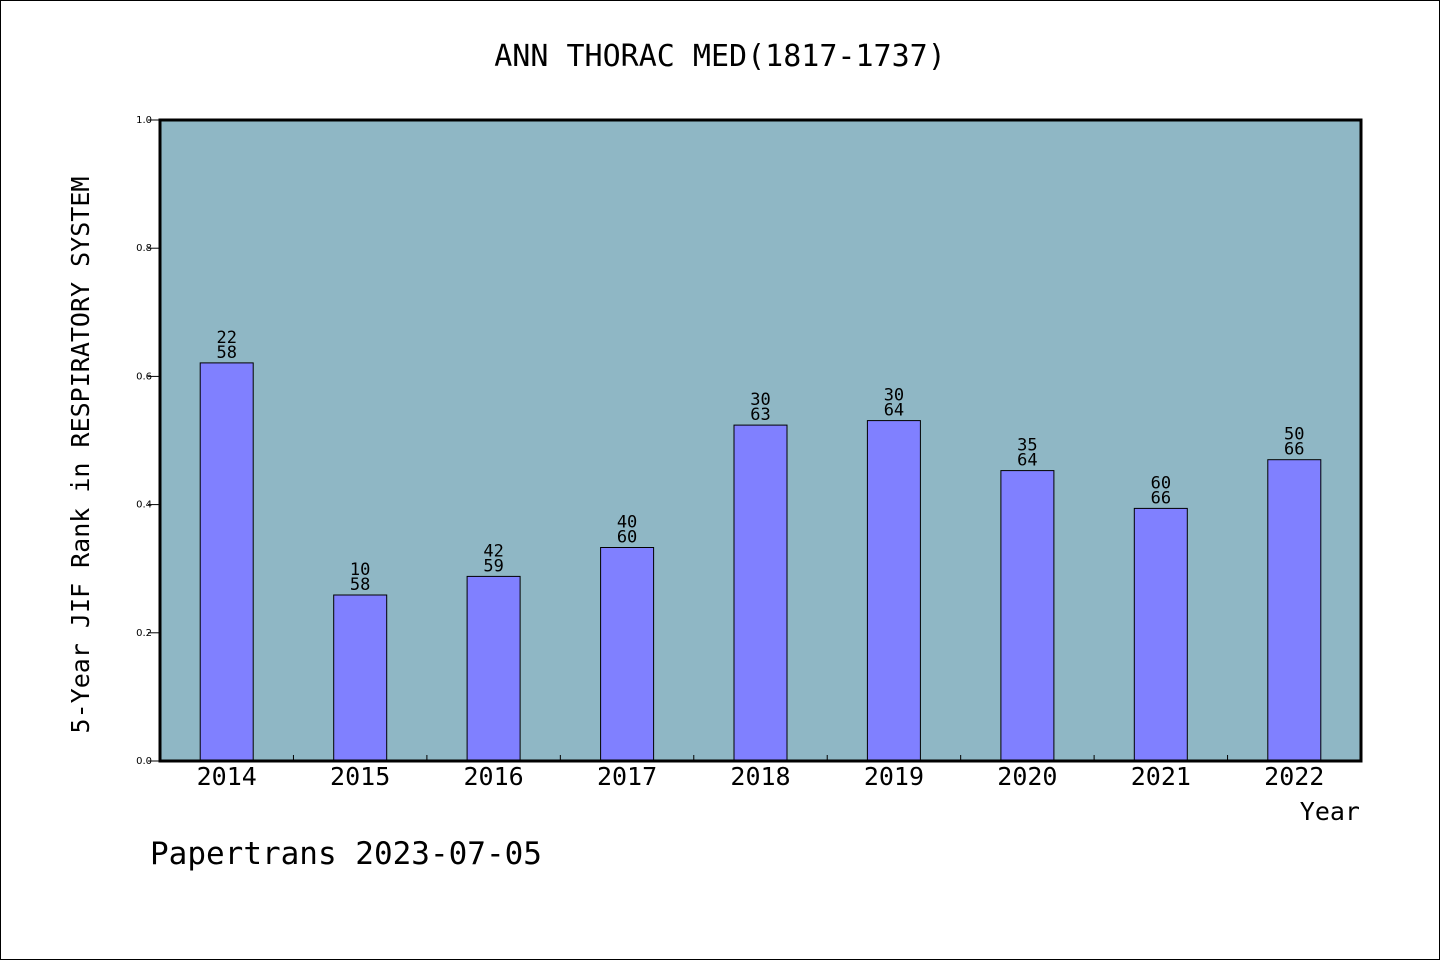 The height and width of the screenshot is (960, 1440). What do you see at coordinates (226, 338) in the screenshot?
I see `bar-label-rank-2014: 22` at bounding box center [226, 338].